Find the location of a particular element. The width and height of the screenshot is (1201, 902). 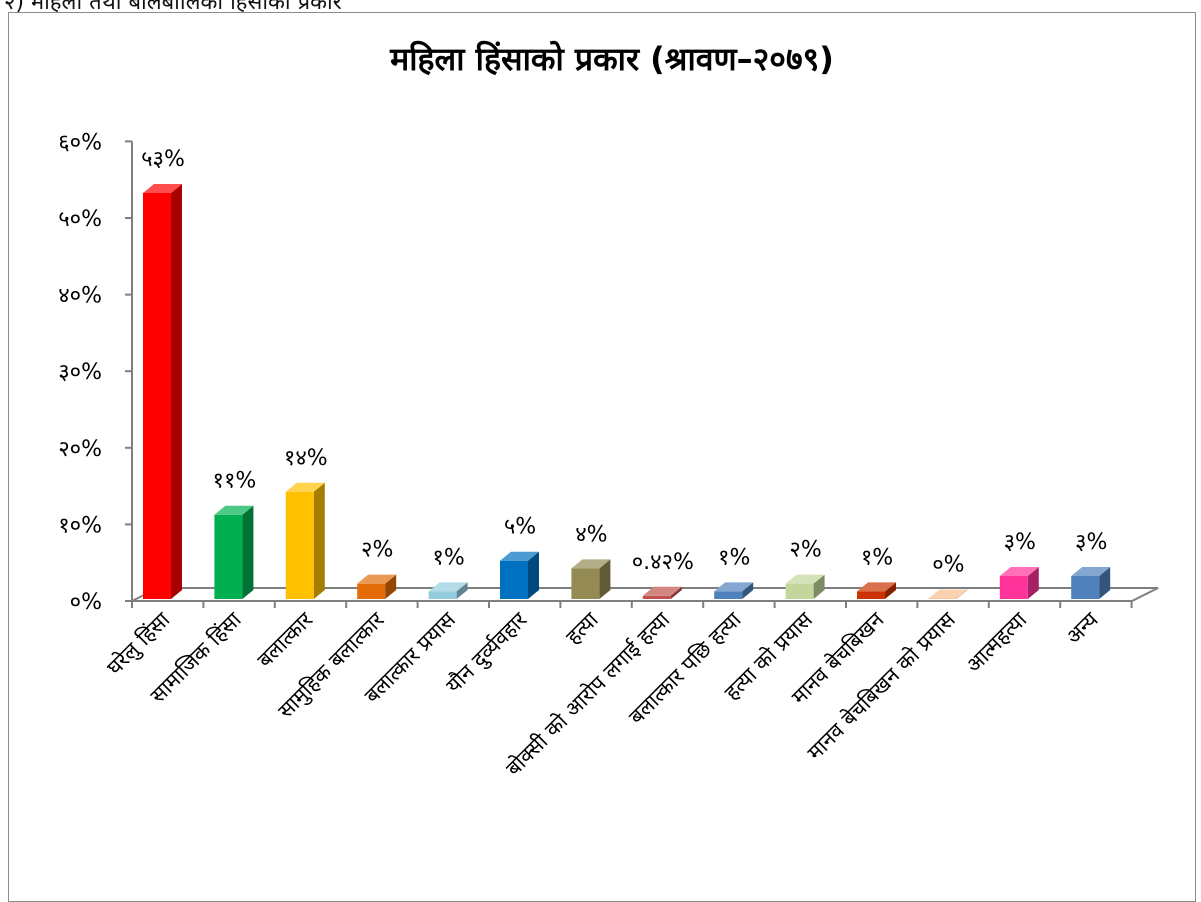

y-tick-label: १०% is located at coordinates (80, 525).